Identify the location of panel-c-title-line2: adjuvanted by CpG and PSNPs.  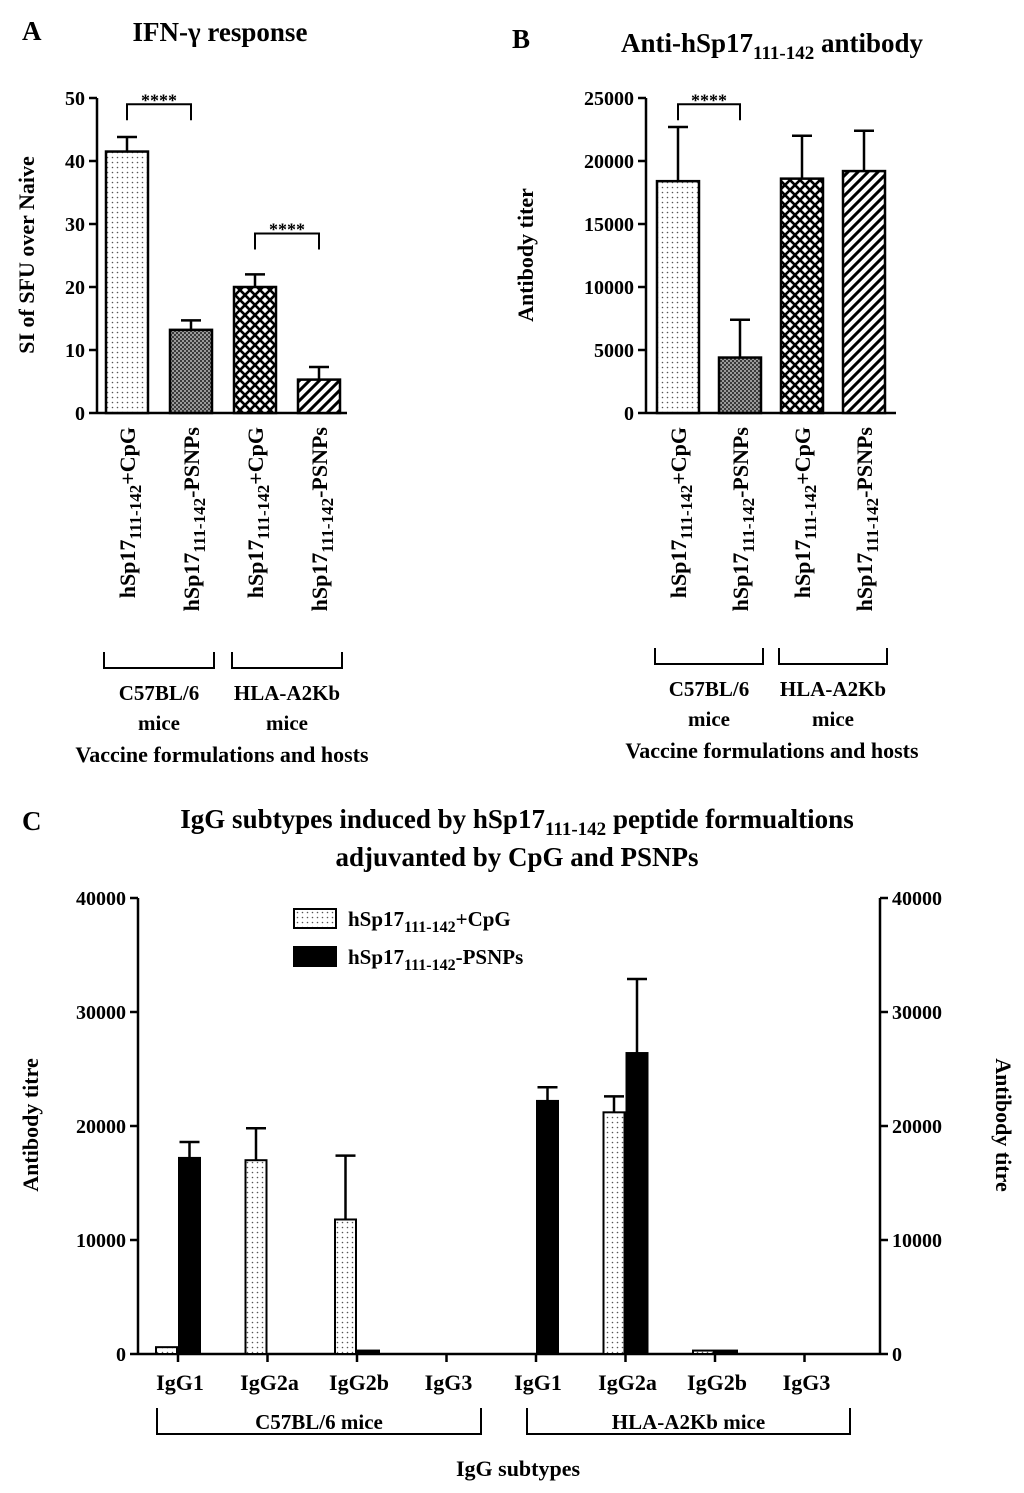
(516, 857).